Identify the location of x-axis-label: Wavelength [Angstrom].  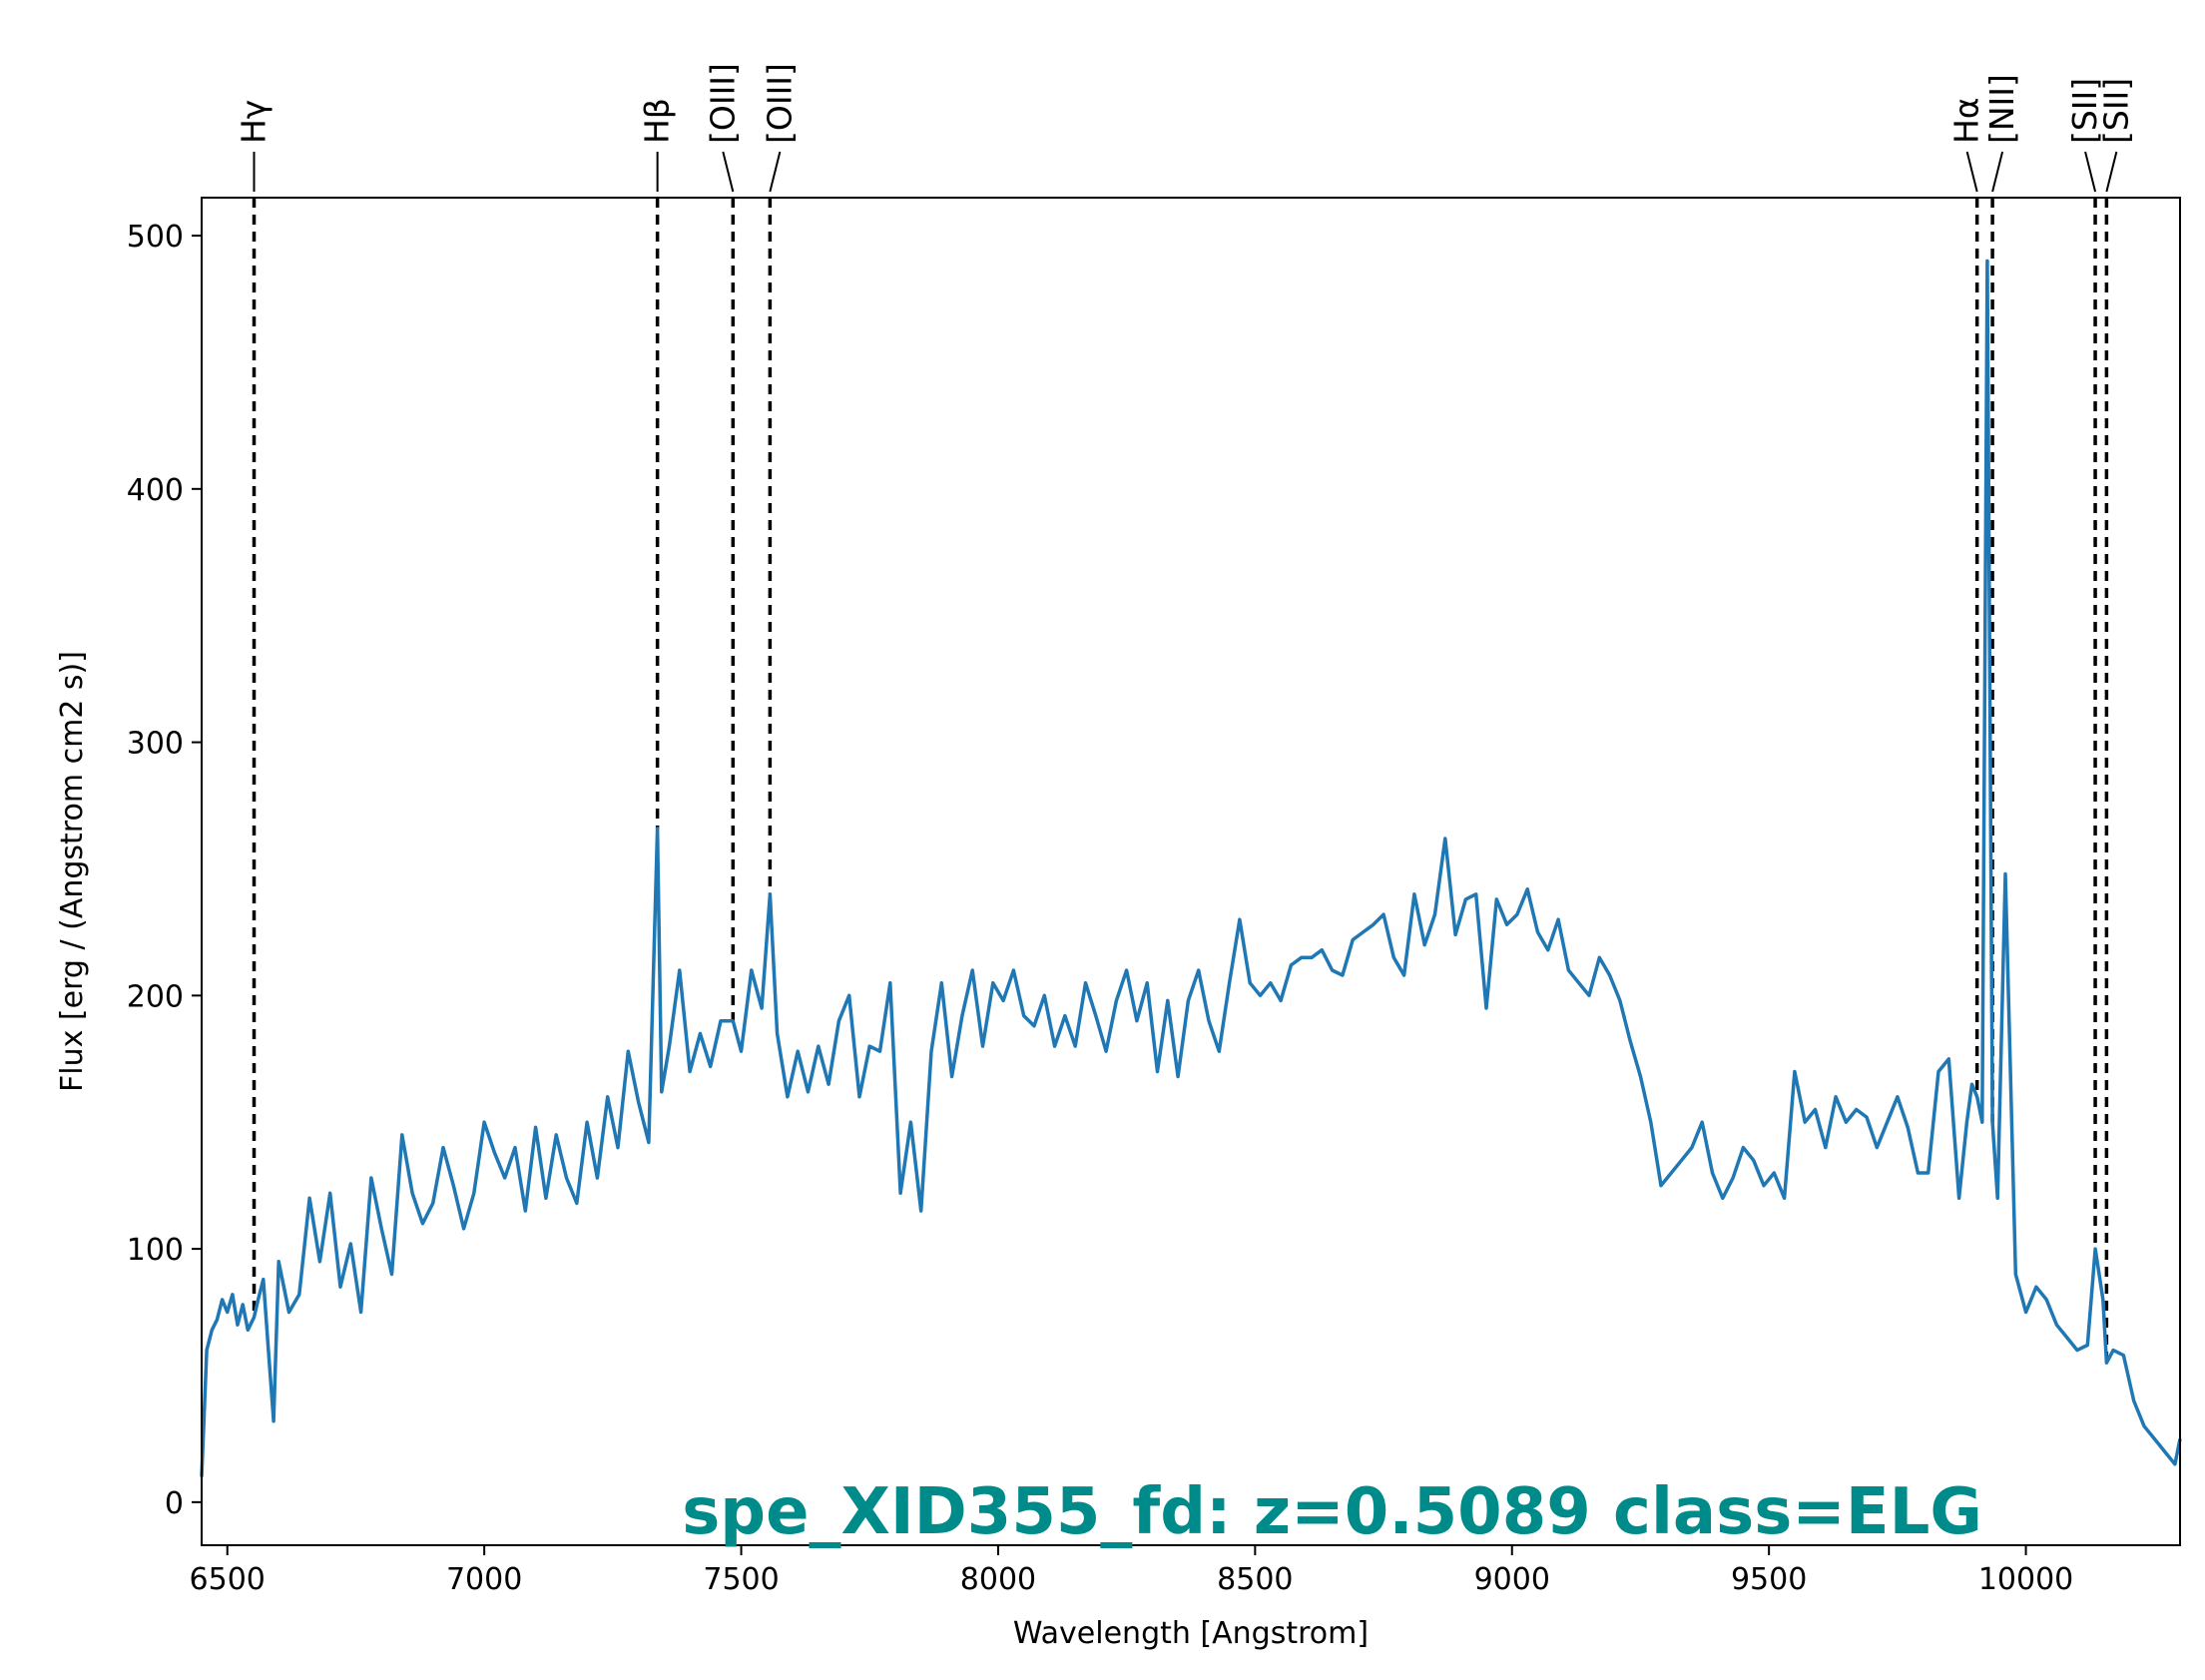
(1191, 1633).